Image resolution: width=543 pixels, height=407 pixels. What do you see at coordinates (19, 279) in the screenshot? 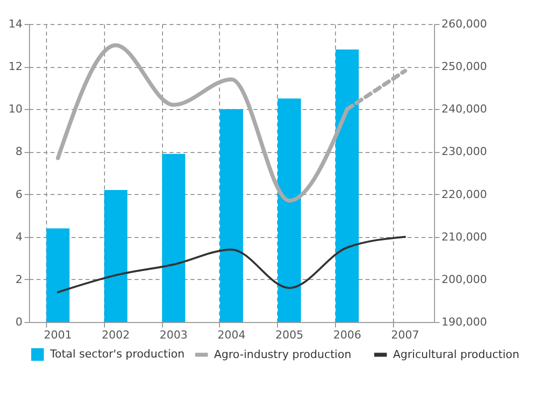
I see `y-tick-label: 2` at bounding box center [19, 279].